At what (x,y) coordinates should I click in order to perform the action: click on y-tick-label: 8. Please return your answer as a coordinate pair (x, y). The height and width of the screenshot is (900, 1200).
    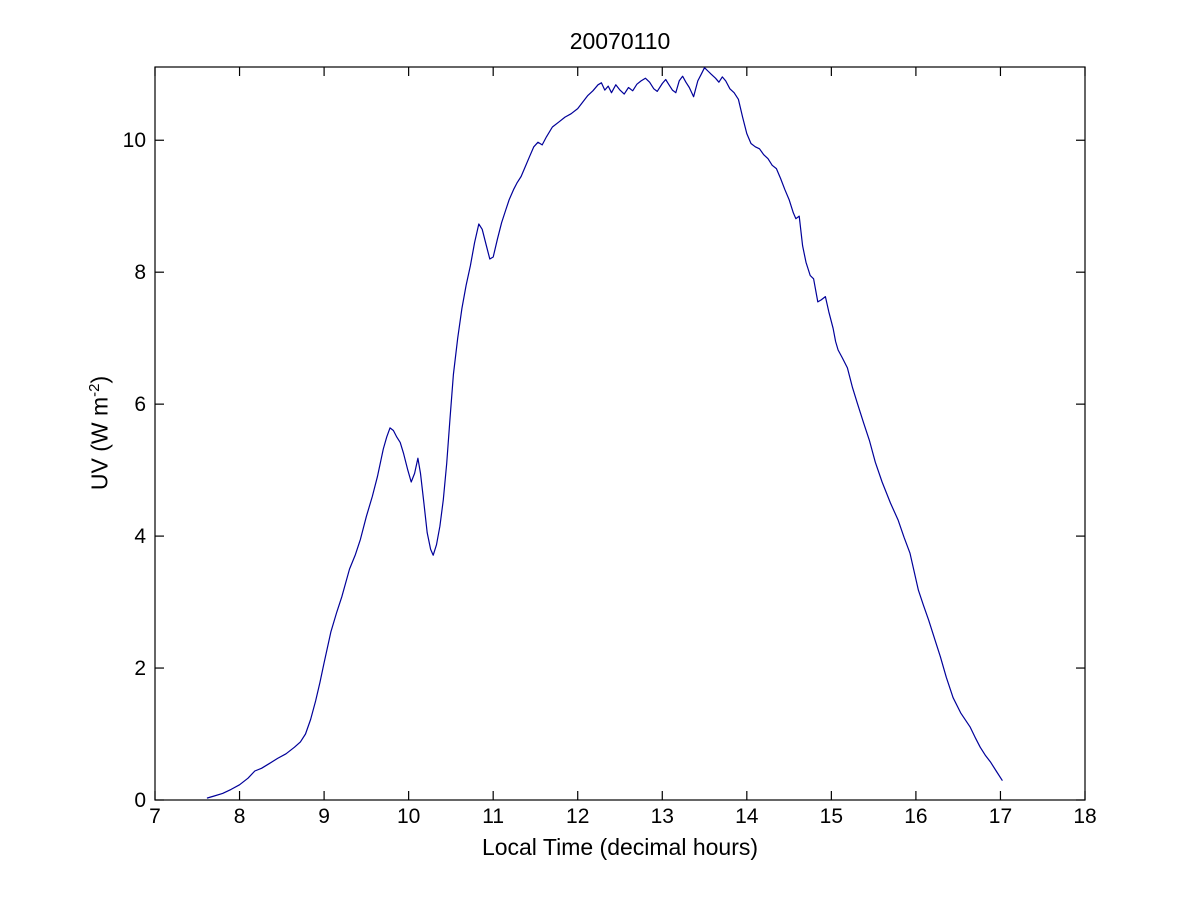
    Looking at the image, I should click on (140, 273).